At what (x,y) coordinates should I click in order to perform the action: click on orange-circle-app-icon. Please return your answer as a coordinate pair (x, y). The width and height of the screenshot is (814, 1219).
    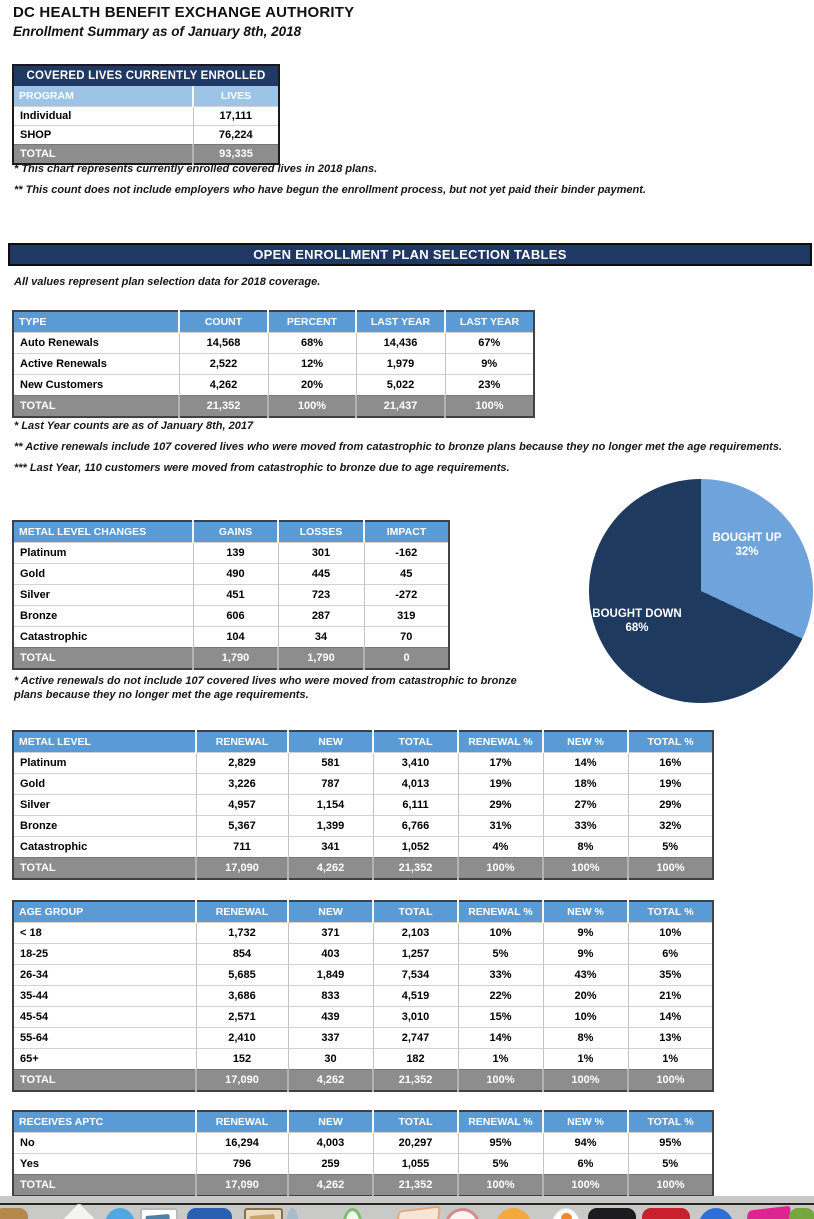
    Looking at the image, I should click on (513, 1213).